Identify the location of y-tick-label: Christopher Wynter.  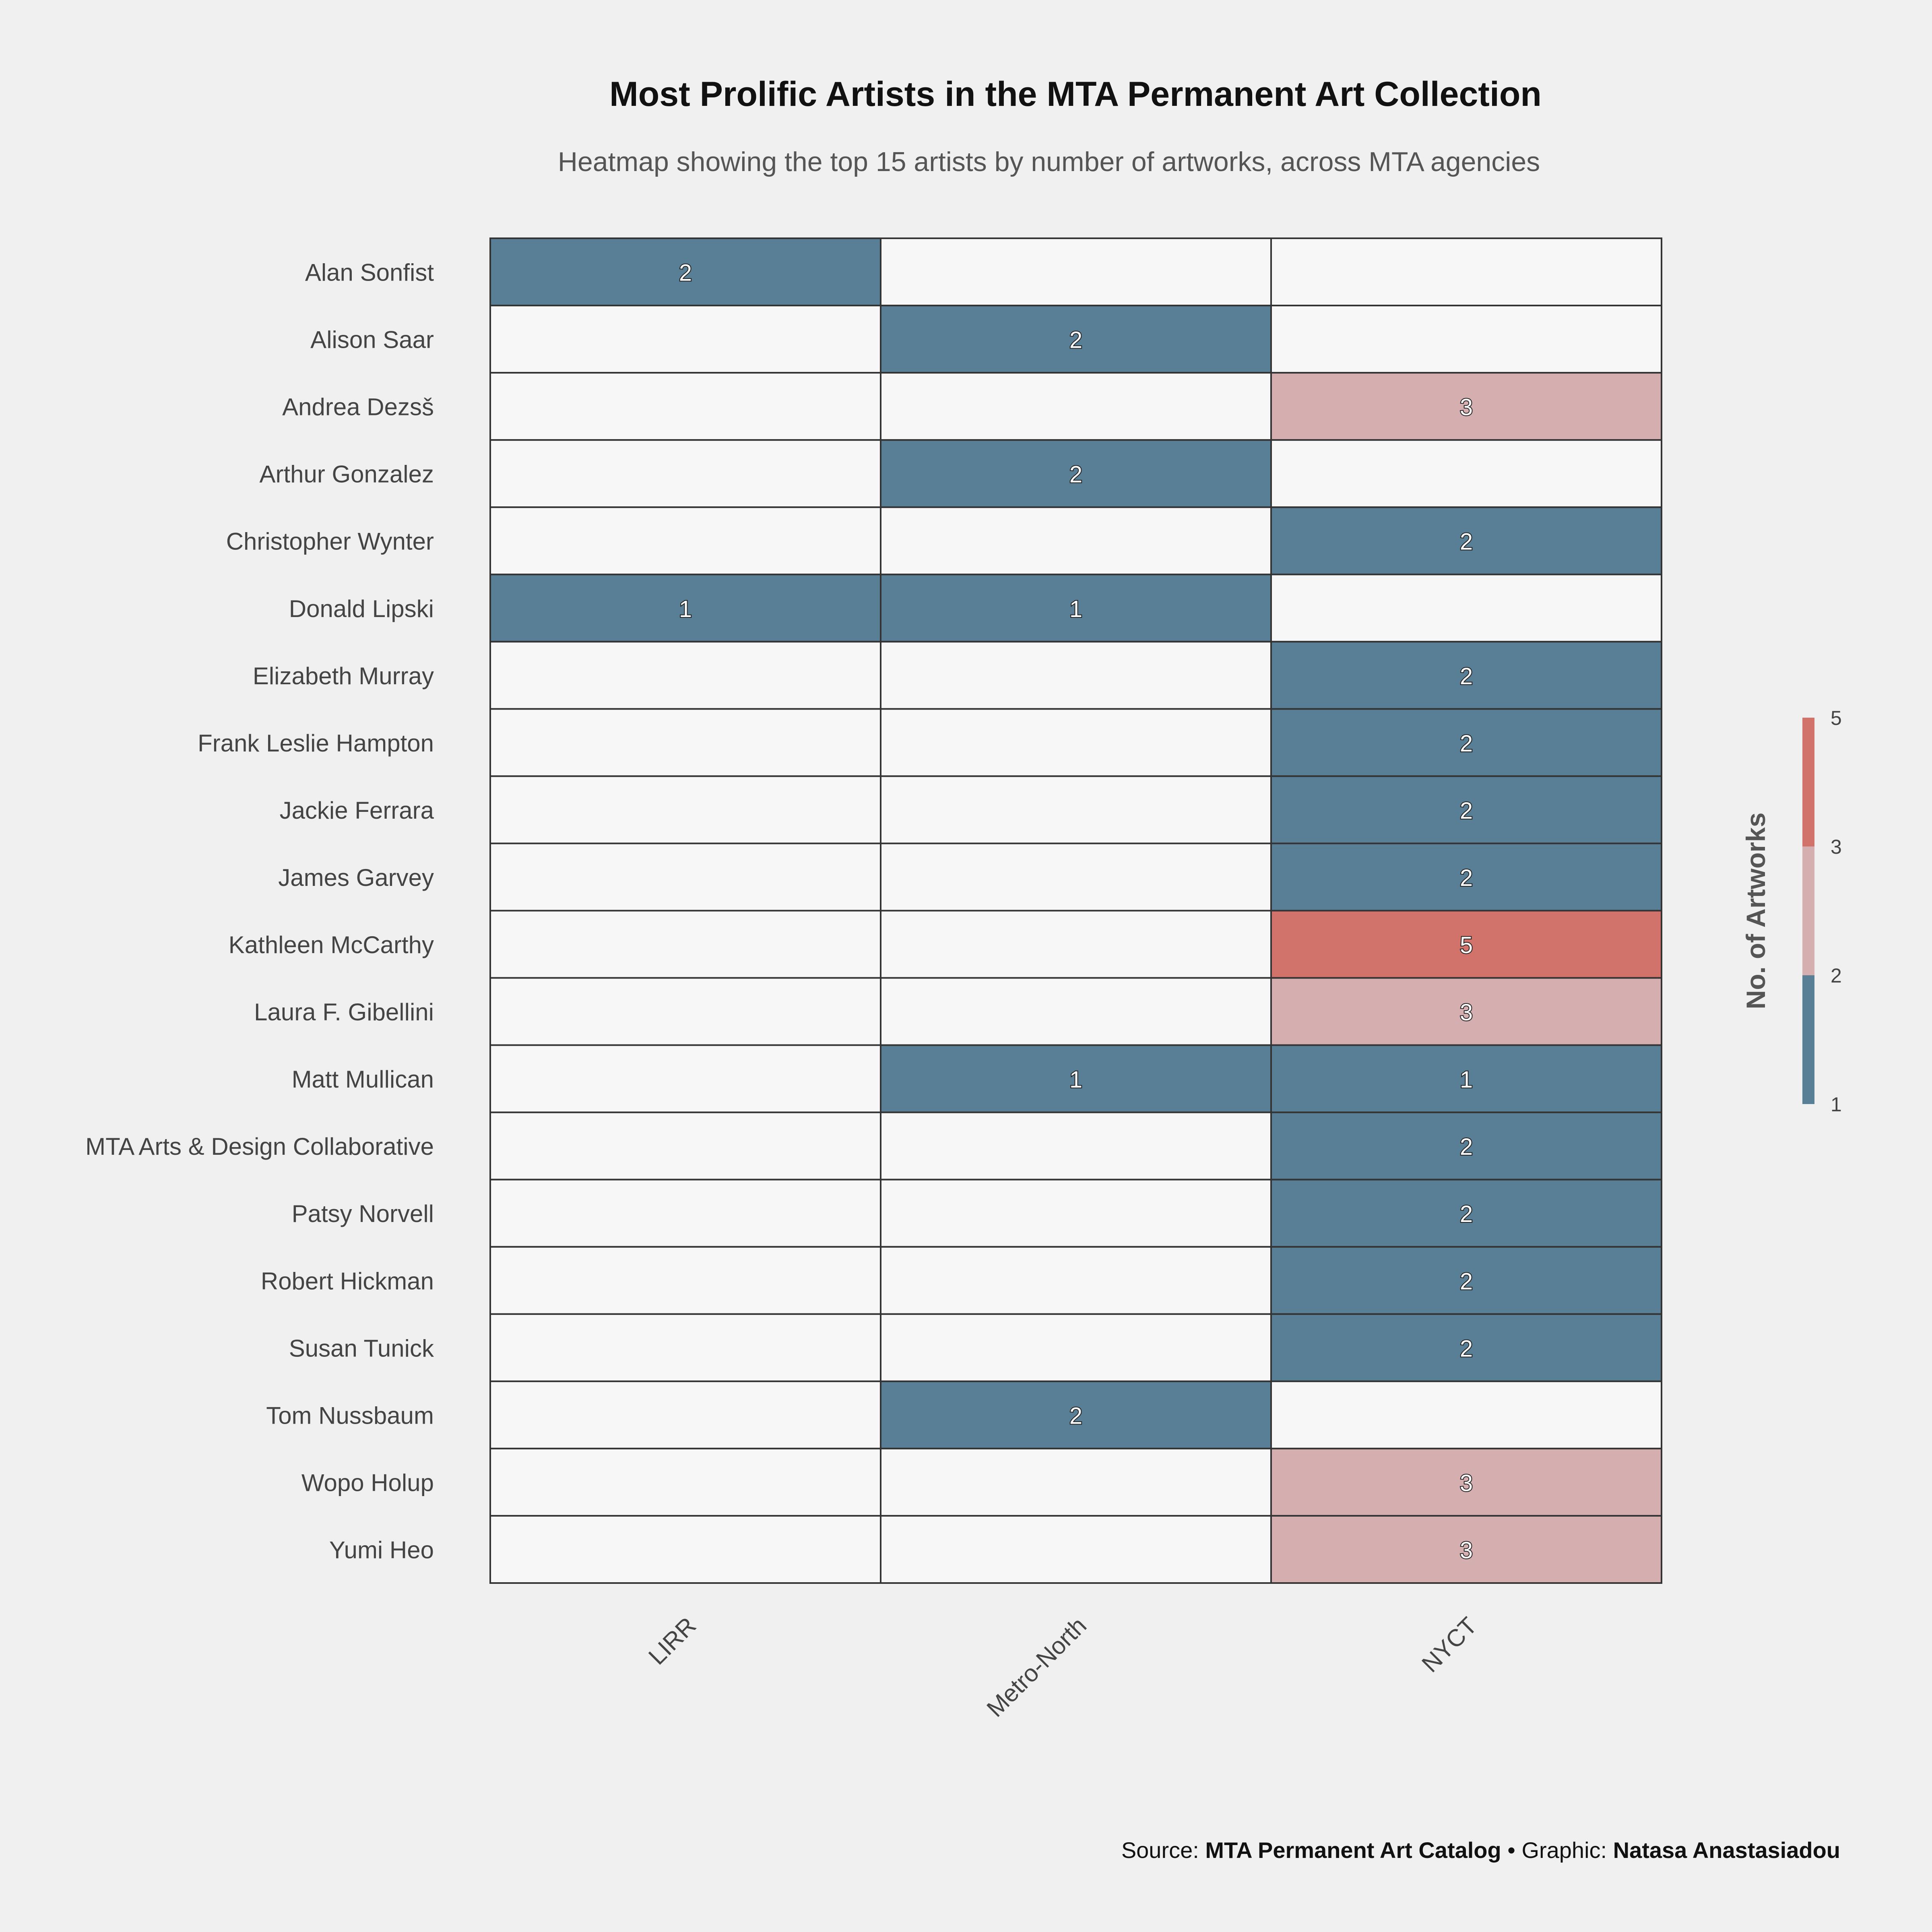
(330, 541).